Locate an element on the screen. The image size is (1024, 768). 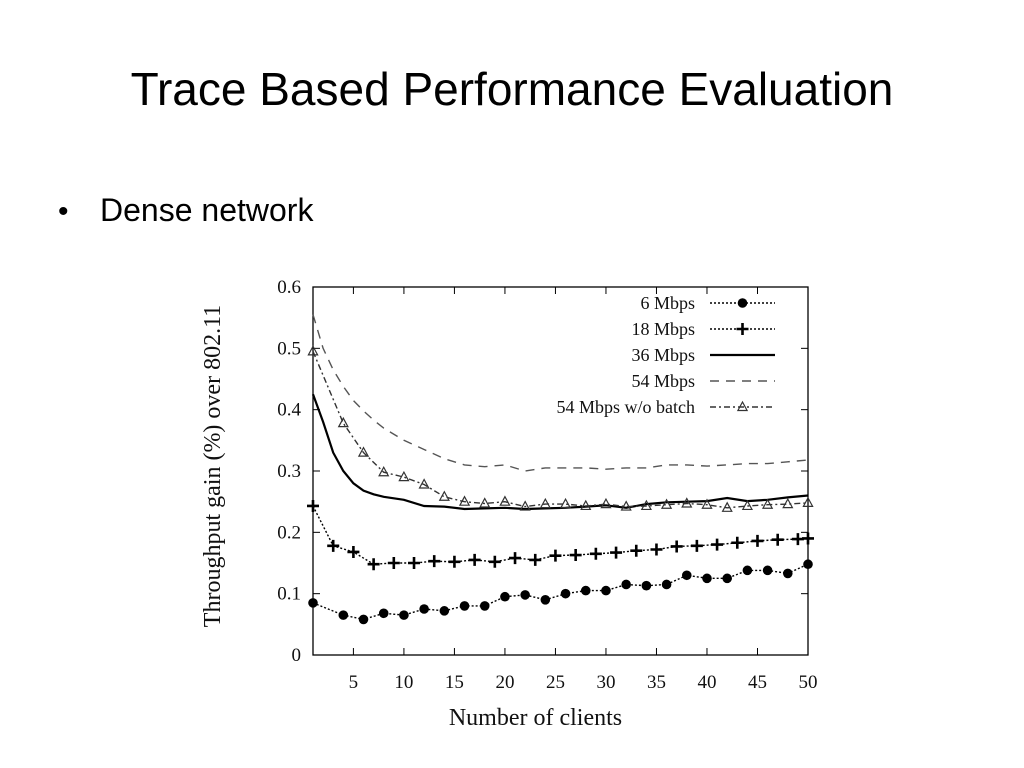
legend-label: 18 Mbps is located at coordinates (663, 329).